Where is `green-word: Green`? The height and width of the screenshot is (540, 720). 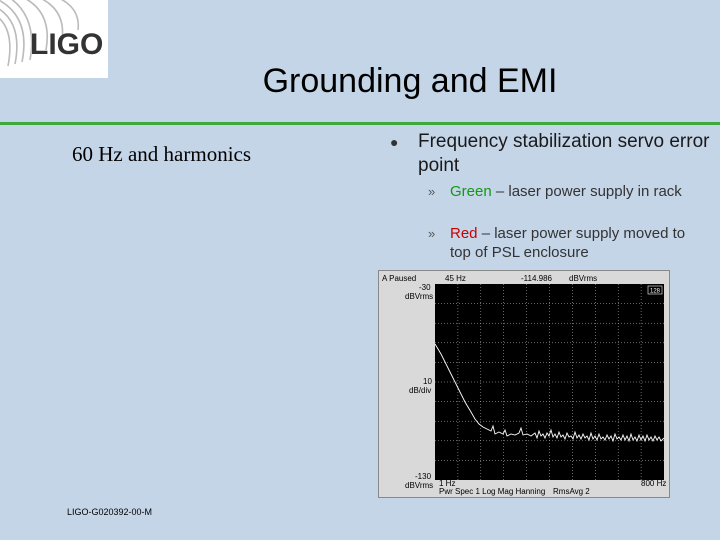
green-word: Green is located at coordinates (471, 191).